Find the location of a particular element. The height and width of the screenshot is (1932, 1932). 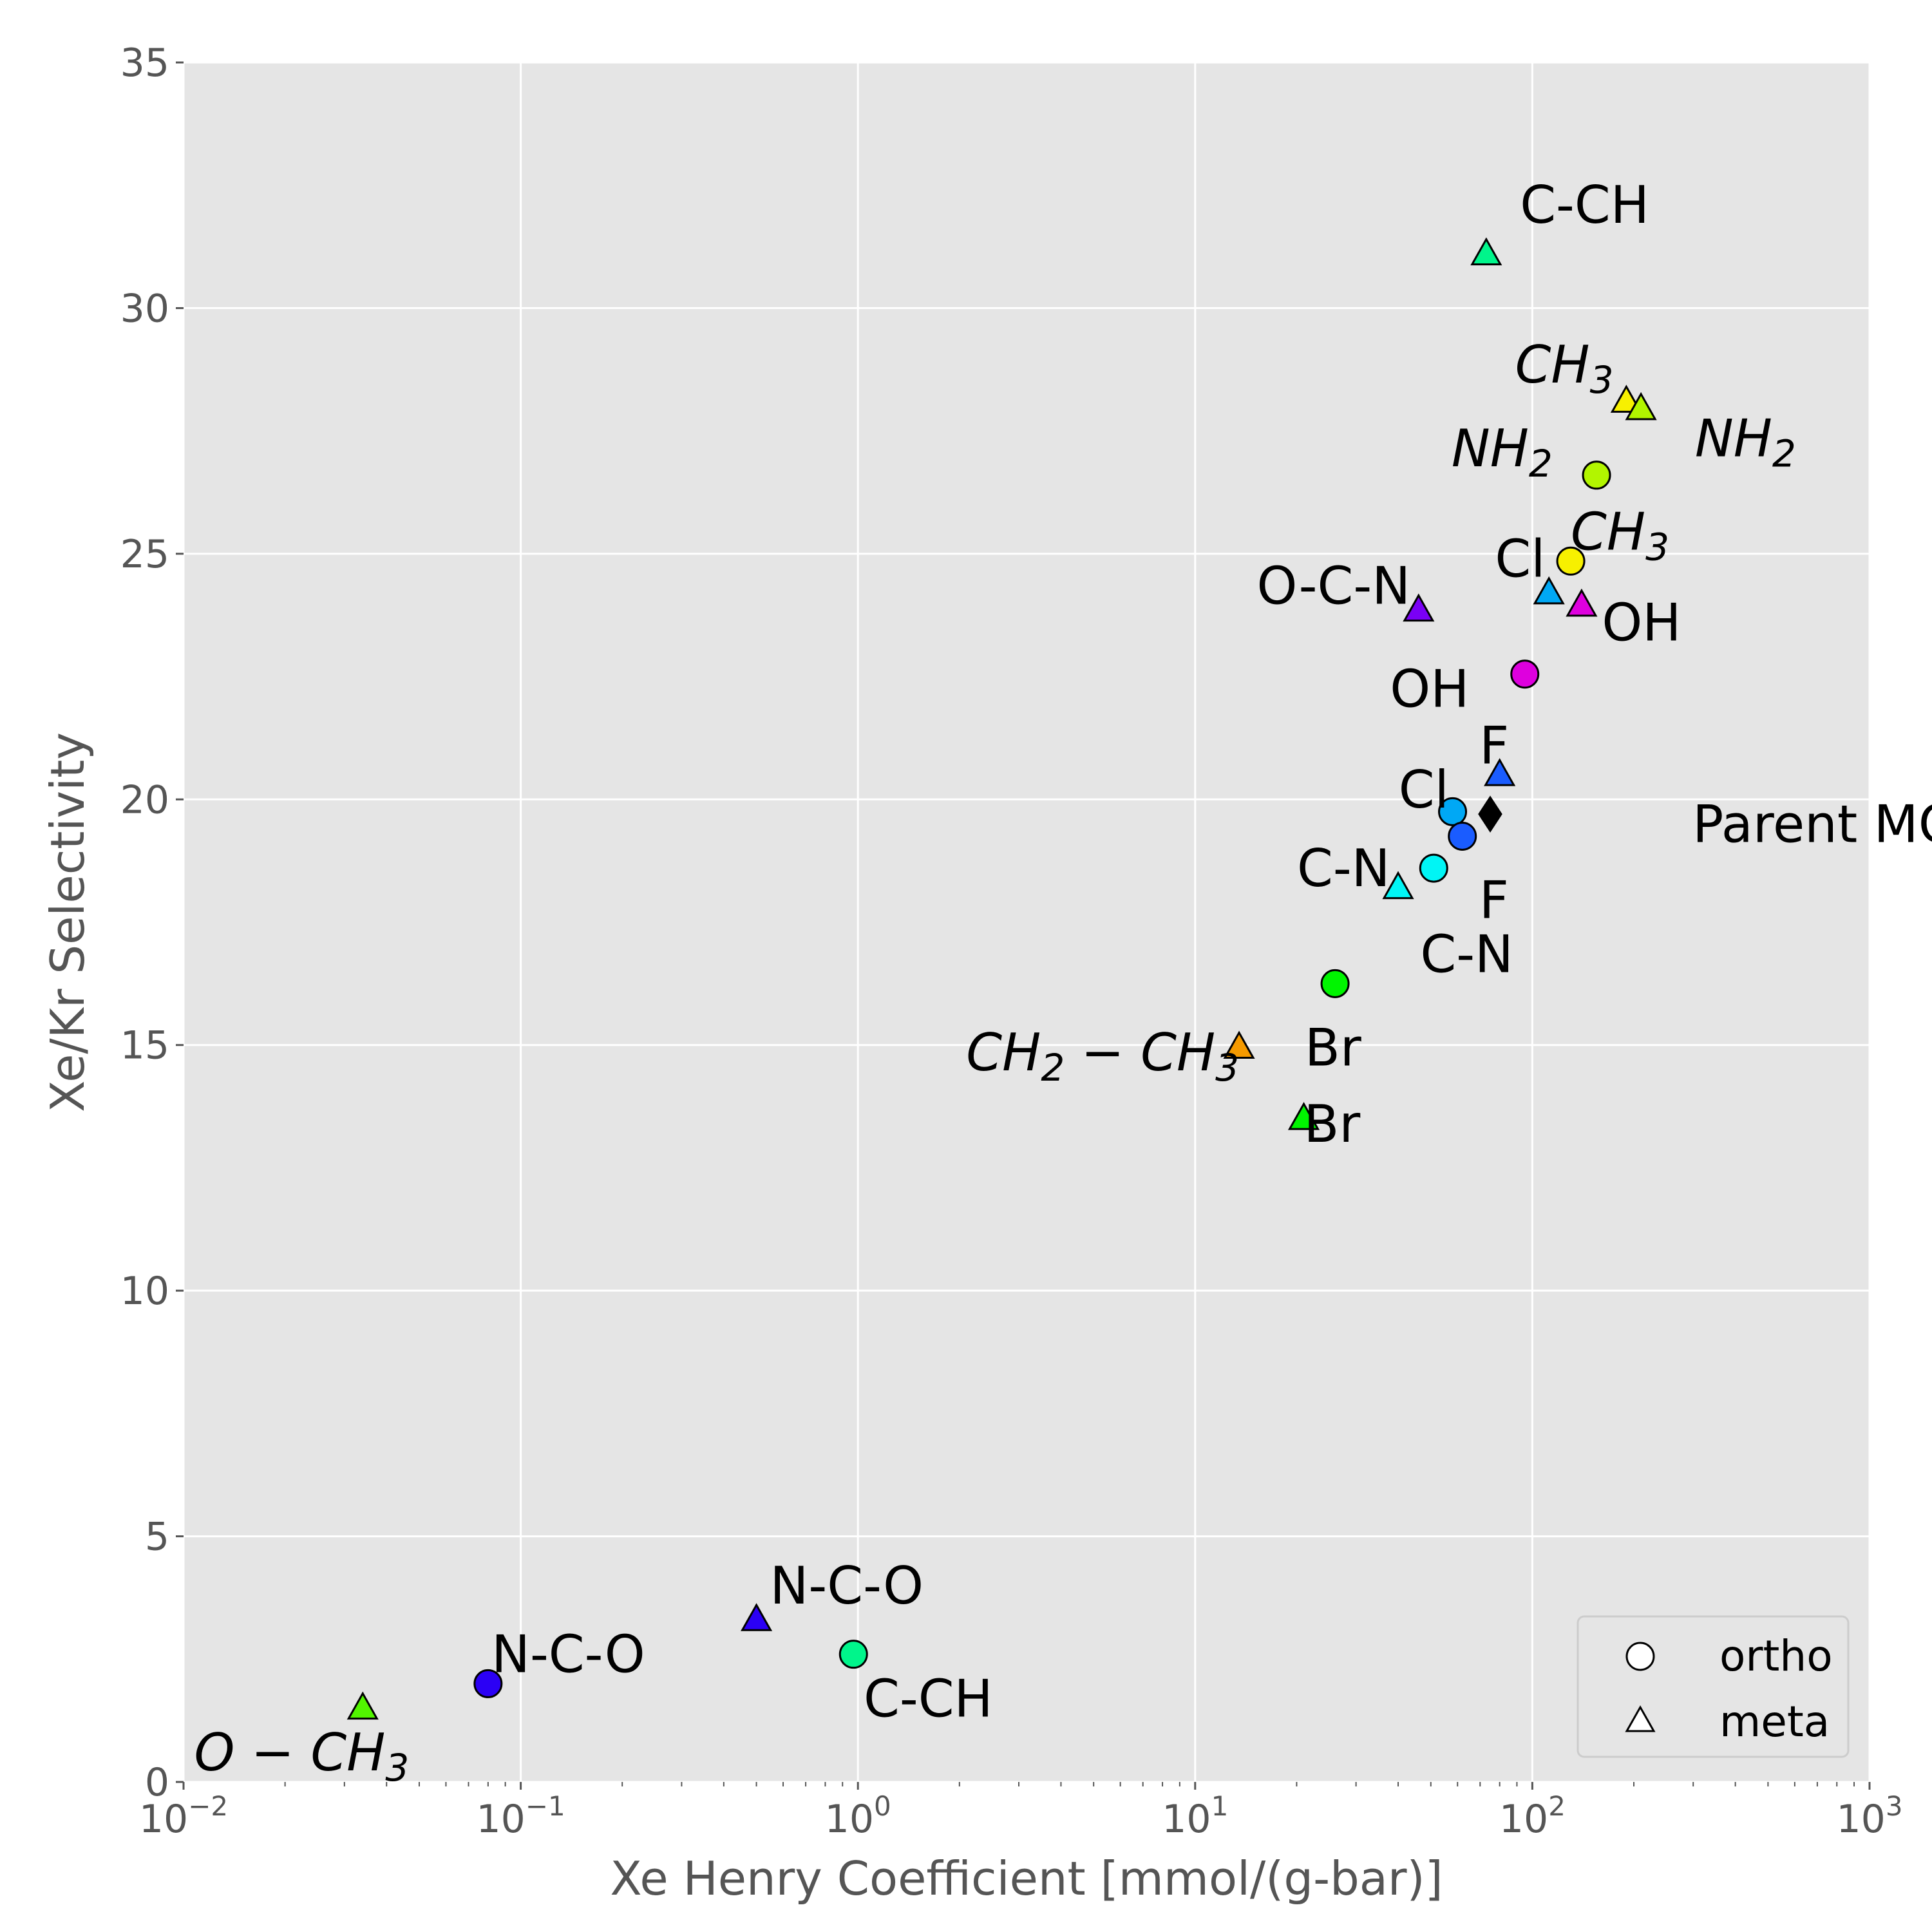

x-tick-label: 10⁻² is located at coordinates (183, 1816).